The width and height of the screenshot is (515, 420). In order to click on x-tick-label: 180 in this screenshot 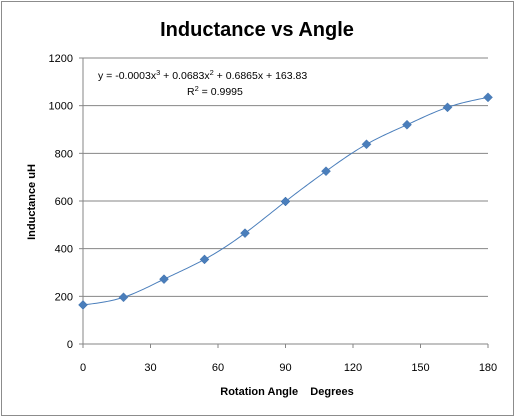, I will do `click(488, 368)`.